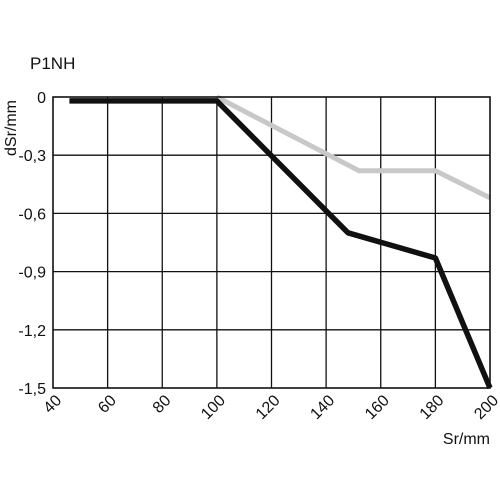  What do you see at coordinates (32, 156) in the screenshot?
I see `y-tick-label: -0,3` at bounding box center [32, 156].